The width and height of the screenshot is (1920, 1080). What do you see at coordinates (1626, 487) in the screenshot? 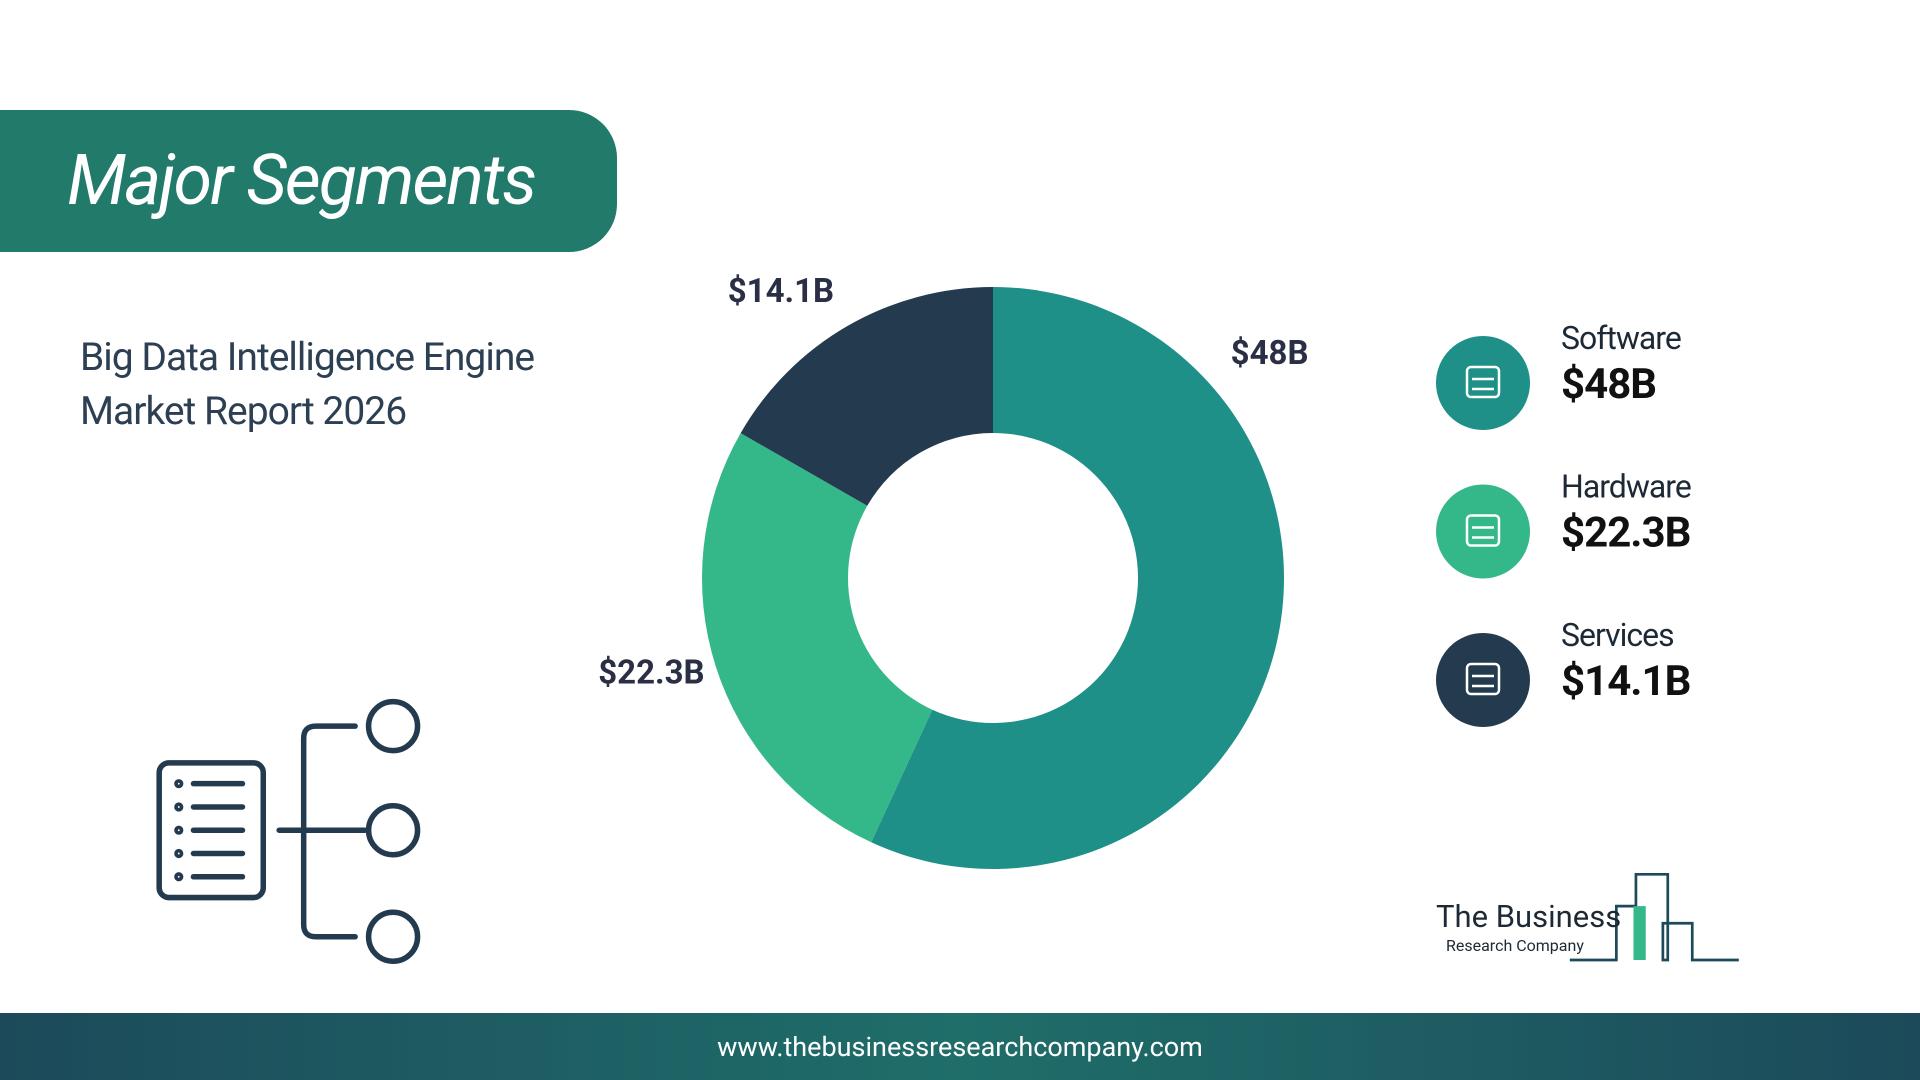
I see `legend-name: Hardware` at bounding box center [1626, 487].